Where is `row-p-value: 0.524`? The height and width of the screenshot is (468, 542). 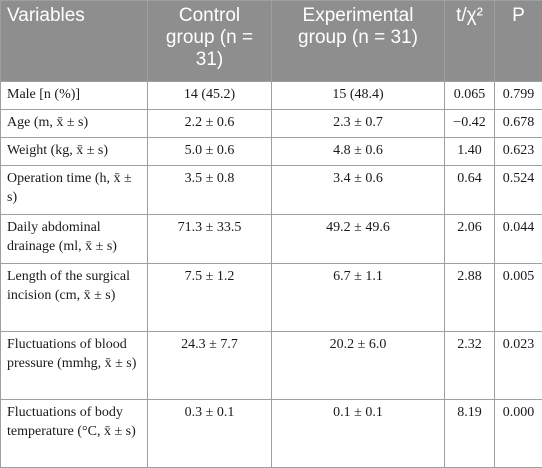 row-p-value: 0.524 is located at coordinates (518, 190).